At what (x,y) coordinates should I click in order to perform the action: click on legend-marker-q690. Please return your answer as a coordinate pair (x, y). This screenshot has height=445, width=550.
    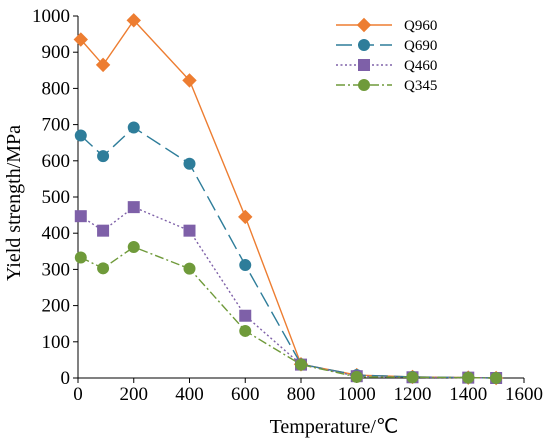
    Looking at the image, I should click on (364, 45).